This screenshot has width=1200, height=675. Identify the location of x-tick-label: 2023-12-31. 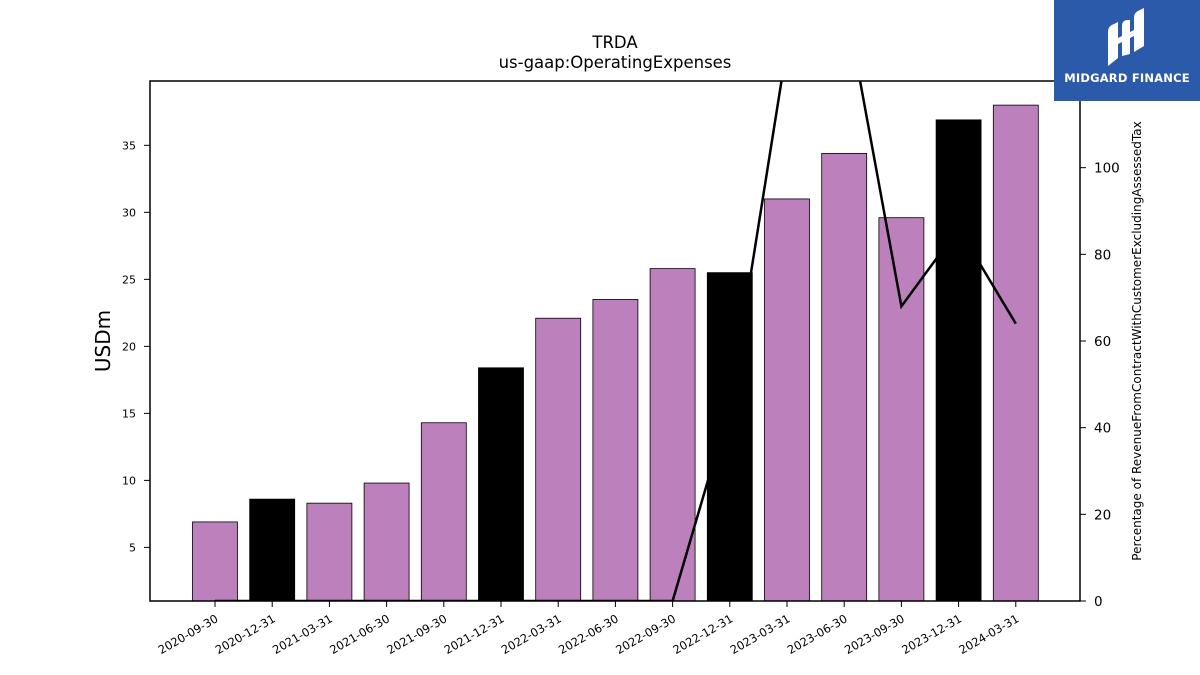
(931, 634).